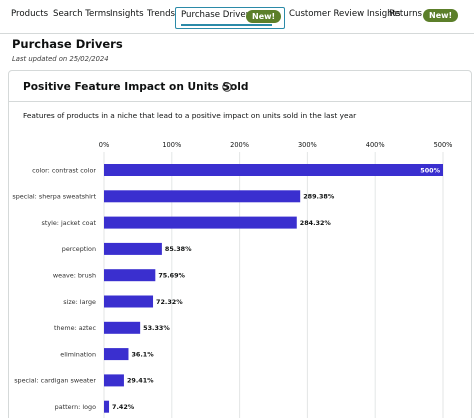  I want to click on tab-purchase-drivers-label: Purchase Drivers, so click(217, 15).